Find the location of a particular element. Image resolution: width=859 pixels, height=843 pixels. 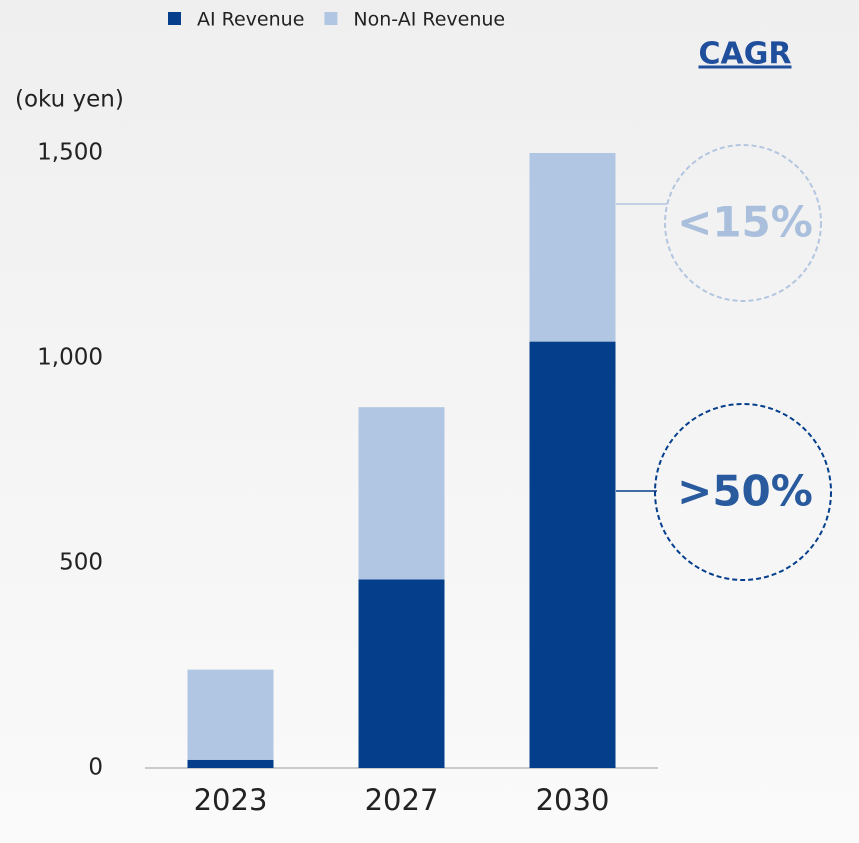

y-tick-label: 500 is located at coordinates (81, 563).